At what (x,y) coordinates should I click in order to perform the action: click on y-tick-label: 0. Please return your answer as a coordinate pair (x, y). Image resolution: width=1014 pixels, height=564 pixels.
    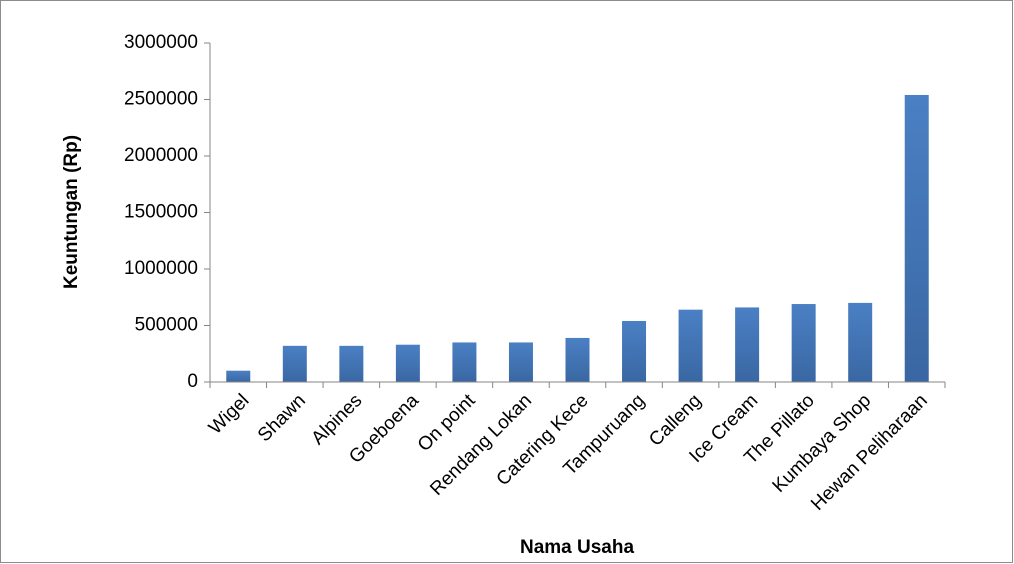
    Looking at the image, I should click on (192, 381).